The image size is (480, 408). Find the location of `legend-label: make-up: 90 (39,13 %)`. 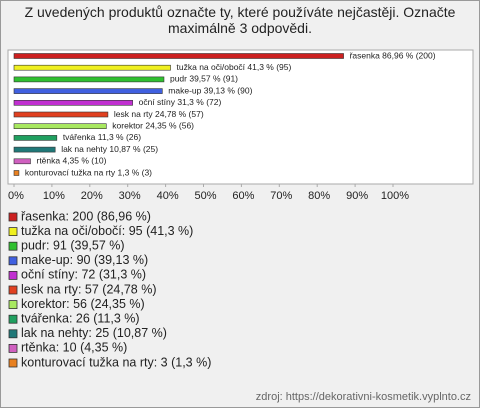

legend-label: make-up: 90 (39,13 %) is located at coordinates (84, 260).